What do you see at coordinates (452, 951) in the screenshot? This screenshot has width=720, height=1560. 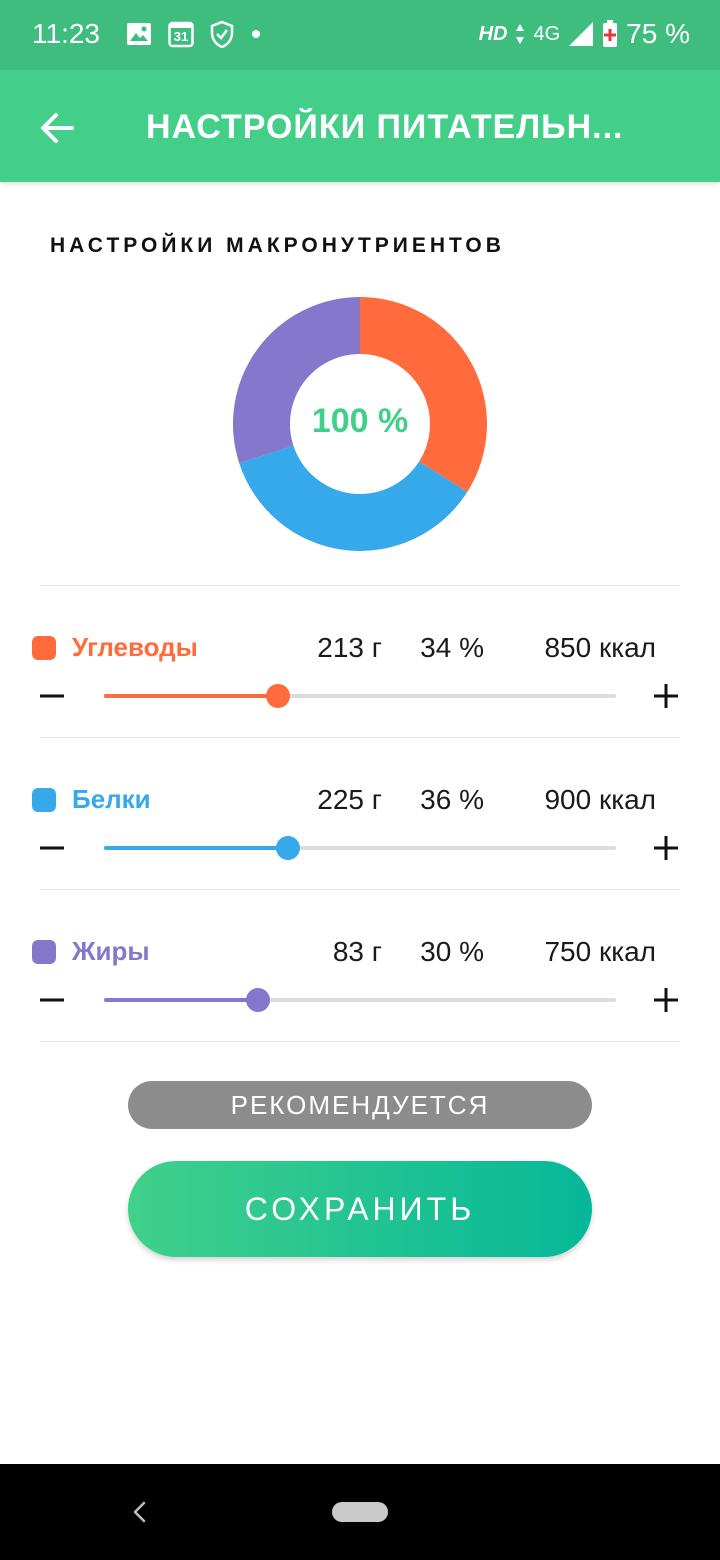 I see `macro-percent: 30 %` at bounding box center [452, 951].